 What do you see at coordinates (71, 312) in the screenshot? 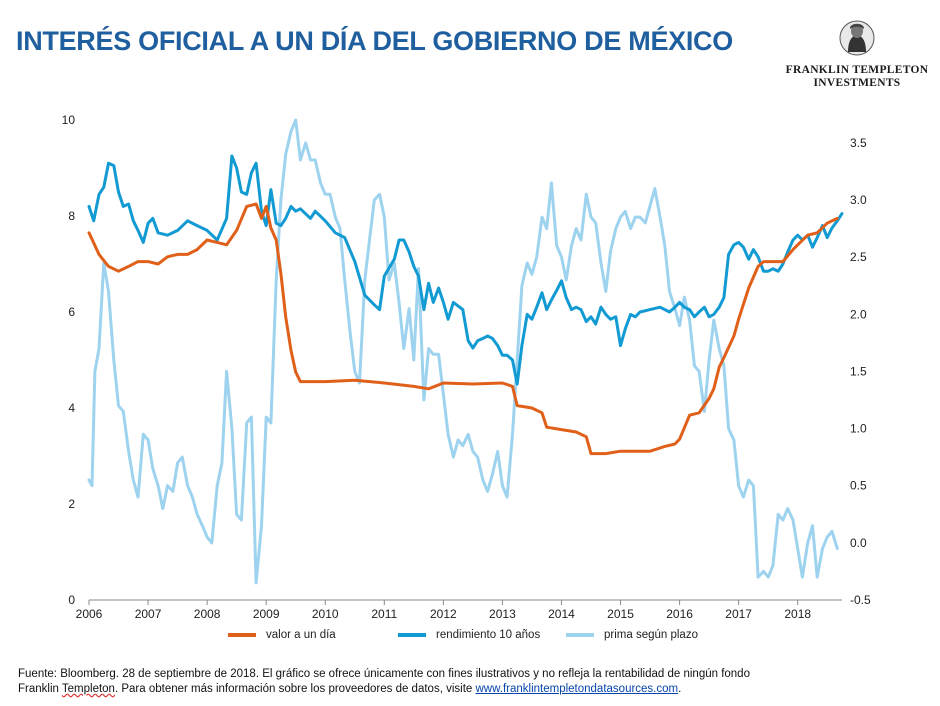
I see `y-left-tick-label: 6` at bounding box center [71, 312].